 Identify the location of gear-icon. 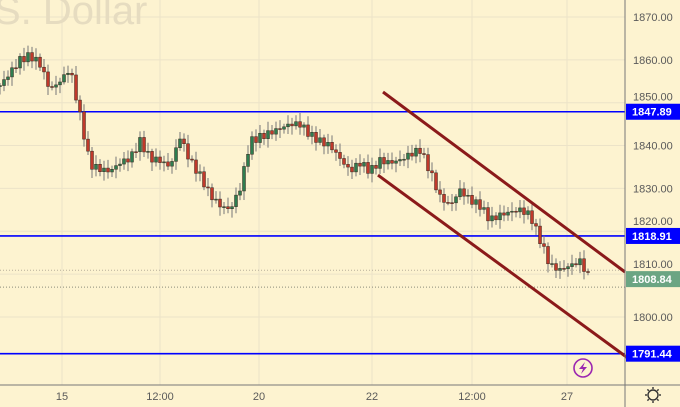
(653, 395).